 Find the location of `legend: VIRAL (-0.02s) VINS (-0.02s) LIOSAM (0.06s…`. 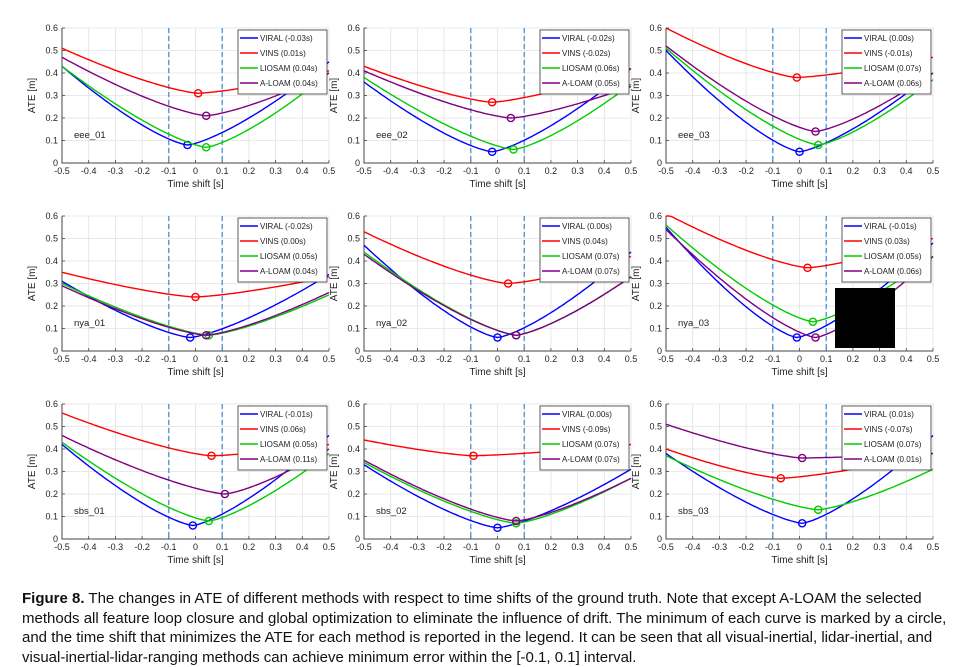

legend: VIRAL (-0.02s) VINS (-0.02s) LIOSAM (0.06s… is located at coordinates (584, 62).